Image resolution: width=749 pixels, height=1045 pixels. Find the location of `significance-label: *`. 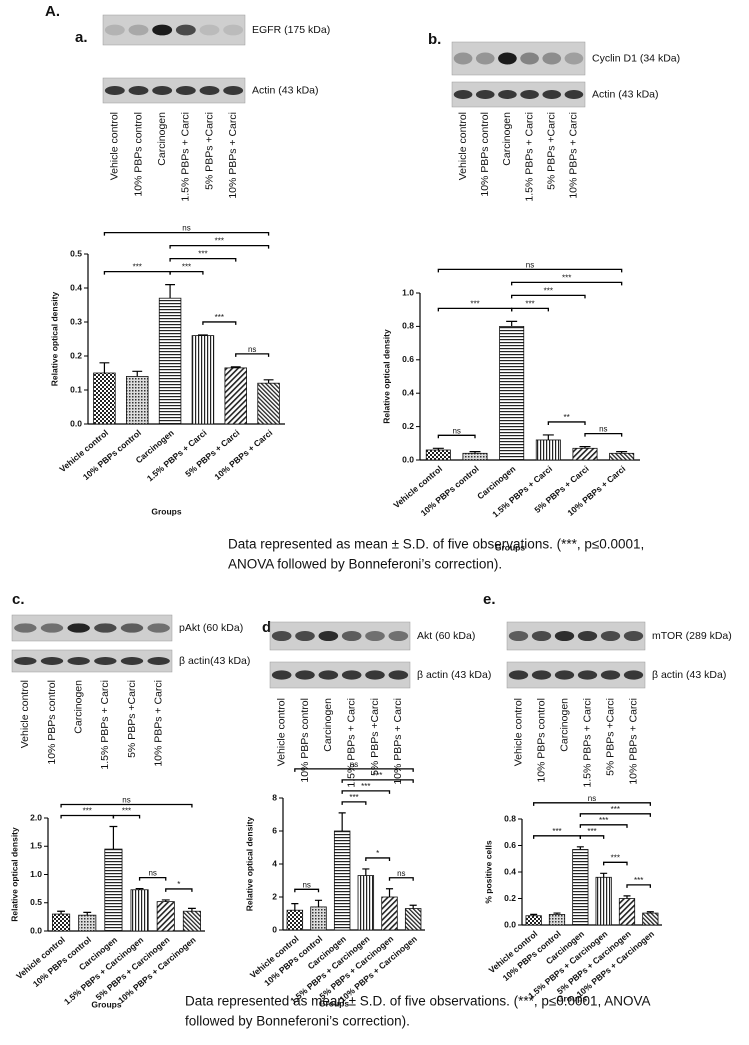

significance-label: * is located at coordinates (178, 884).